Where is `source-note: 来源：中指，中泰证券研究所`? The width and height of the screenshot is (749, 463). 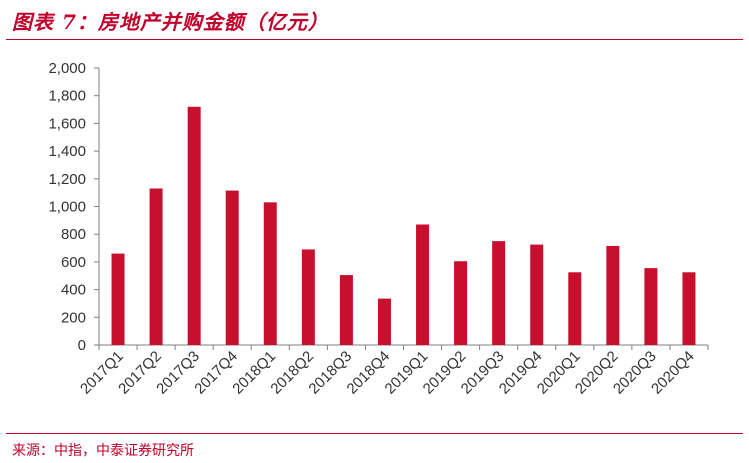 source-note: 来源：中指，中泰证券研究所 is located at coordinates (103, 451).